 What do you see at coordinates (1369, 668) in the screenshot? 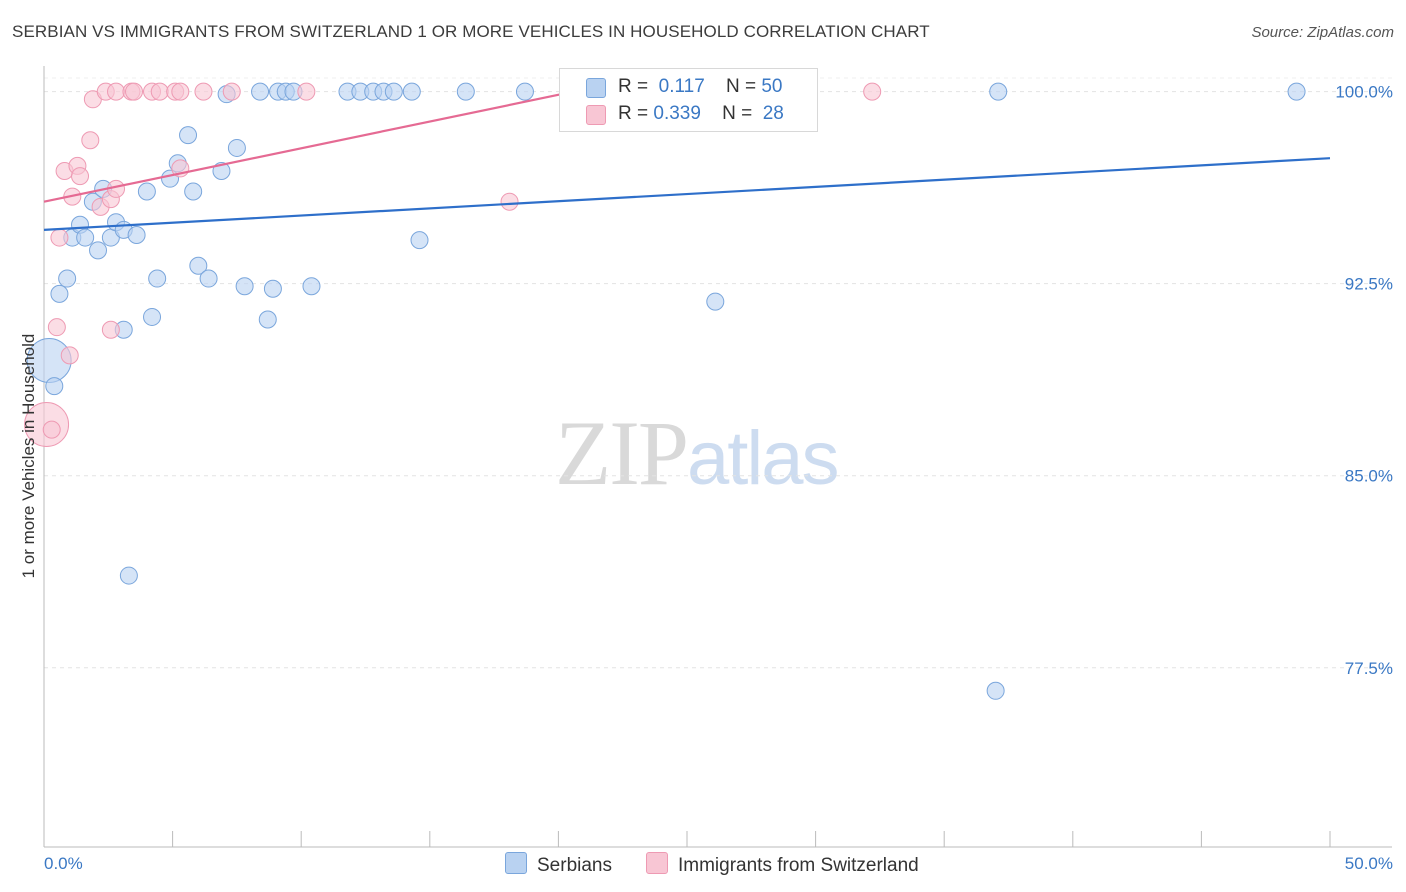
I see `y-tick-label: 77.5%` at bounding box center [1369, 668].